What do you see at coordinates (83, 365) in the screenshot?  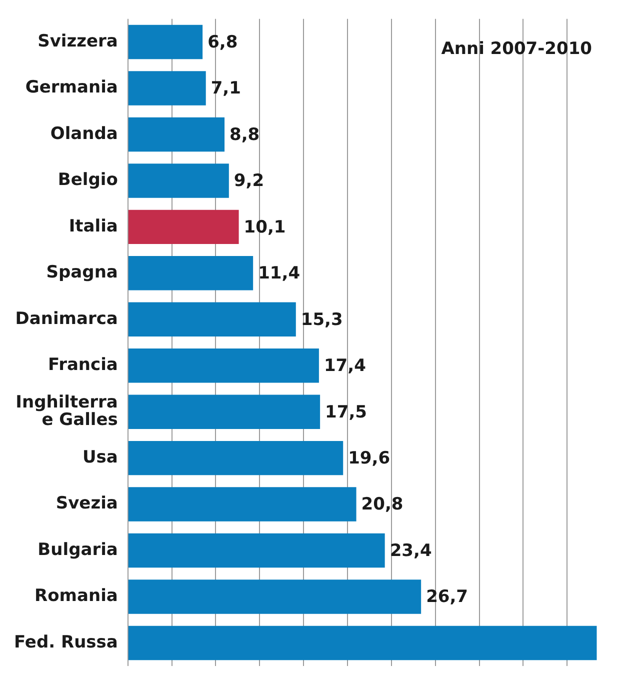 I see `y-tick-label: Francia` at bounding box center [83, 365].